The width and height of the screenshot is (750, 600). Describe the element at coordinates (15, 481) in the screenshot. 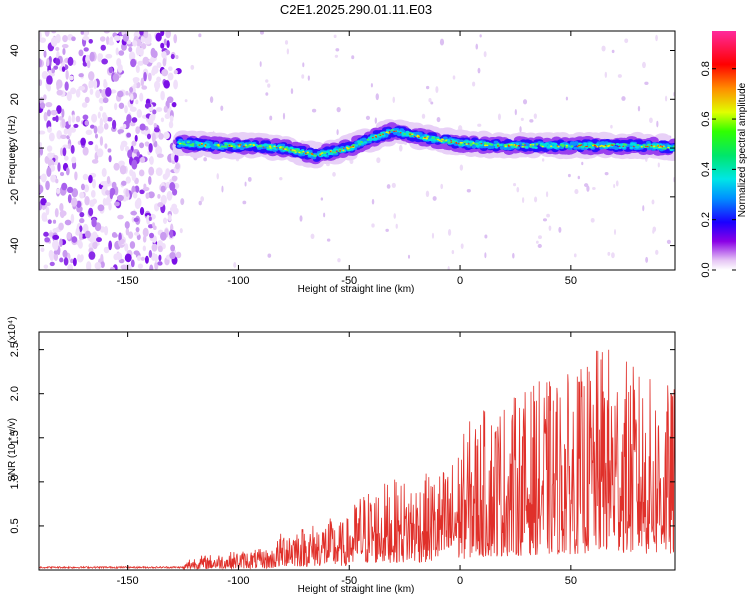

I see `y-tick-label: 1.0` at that location.